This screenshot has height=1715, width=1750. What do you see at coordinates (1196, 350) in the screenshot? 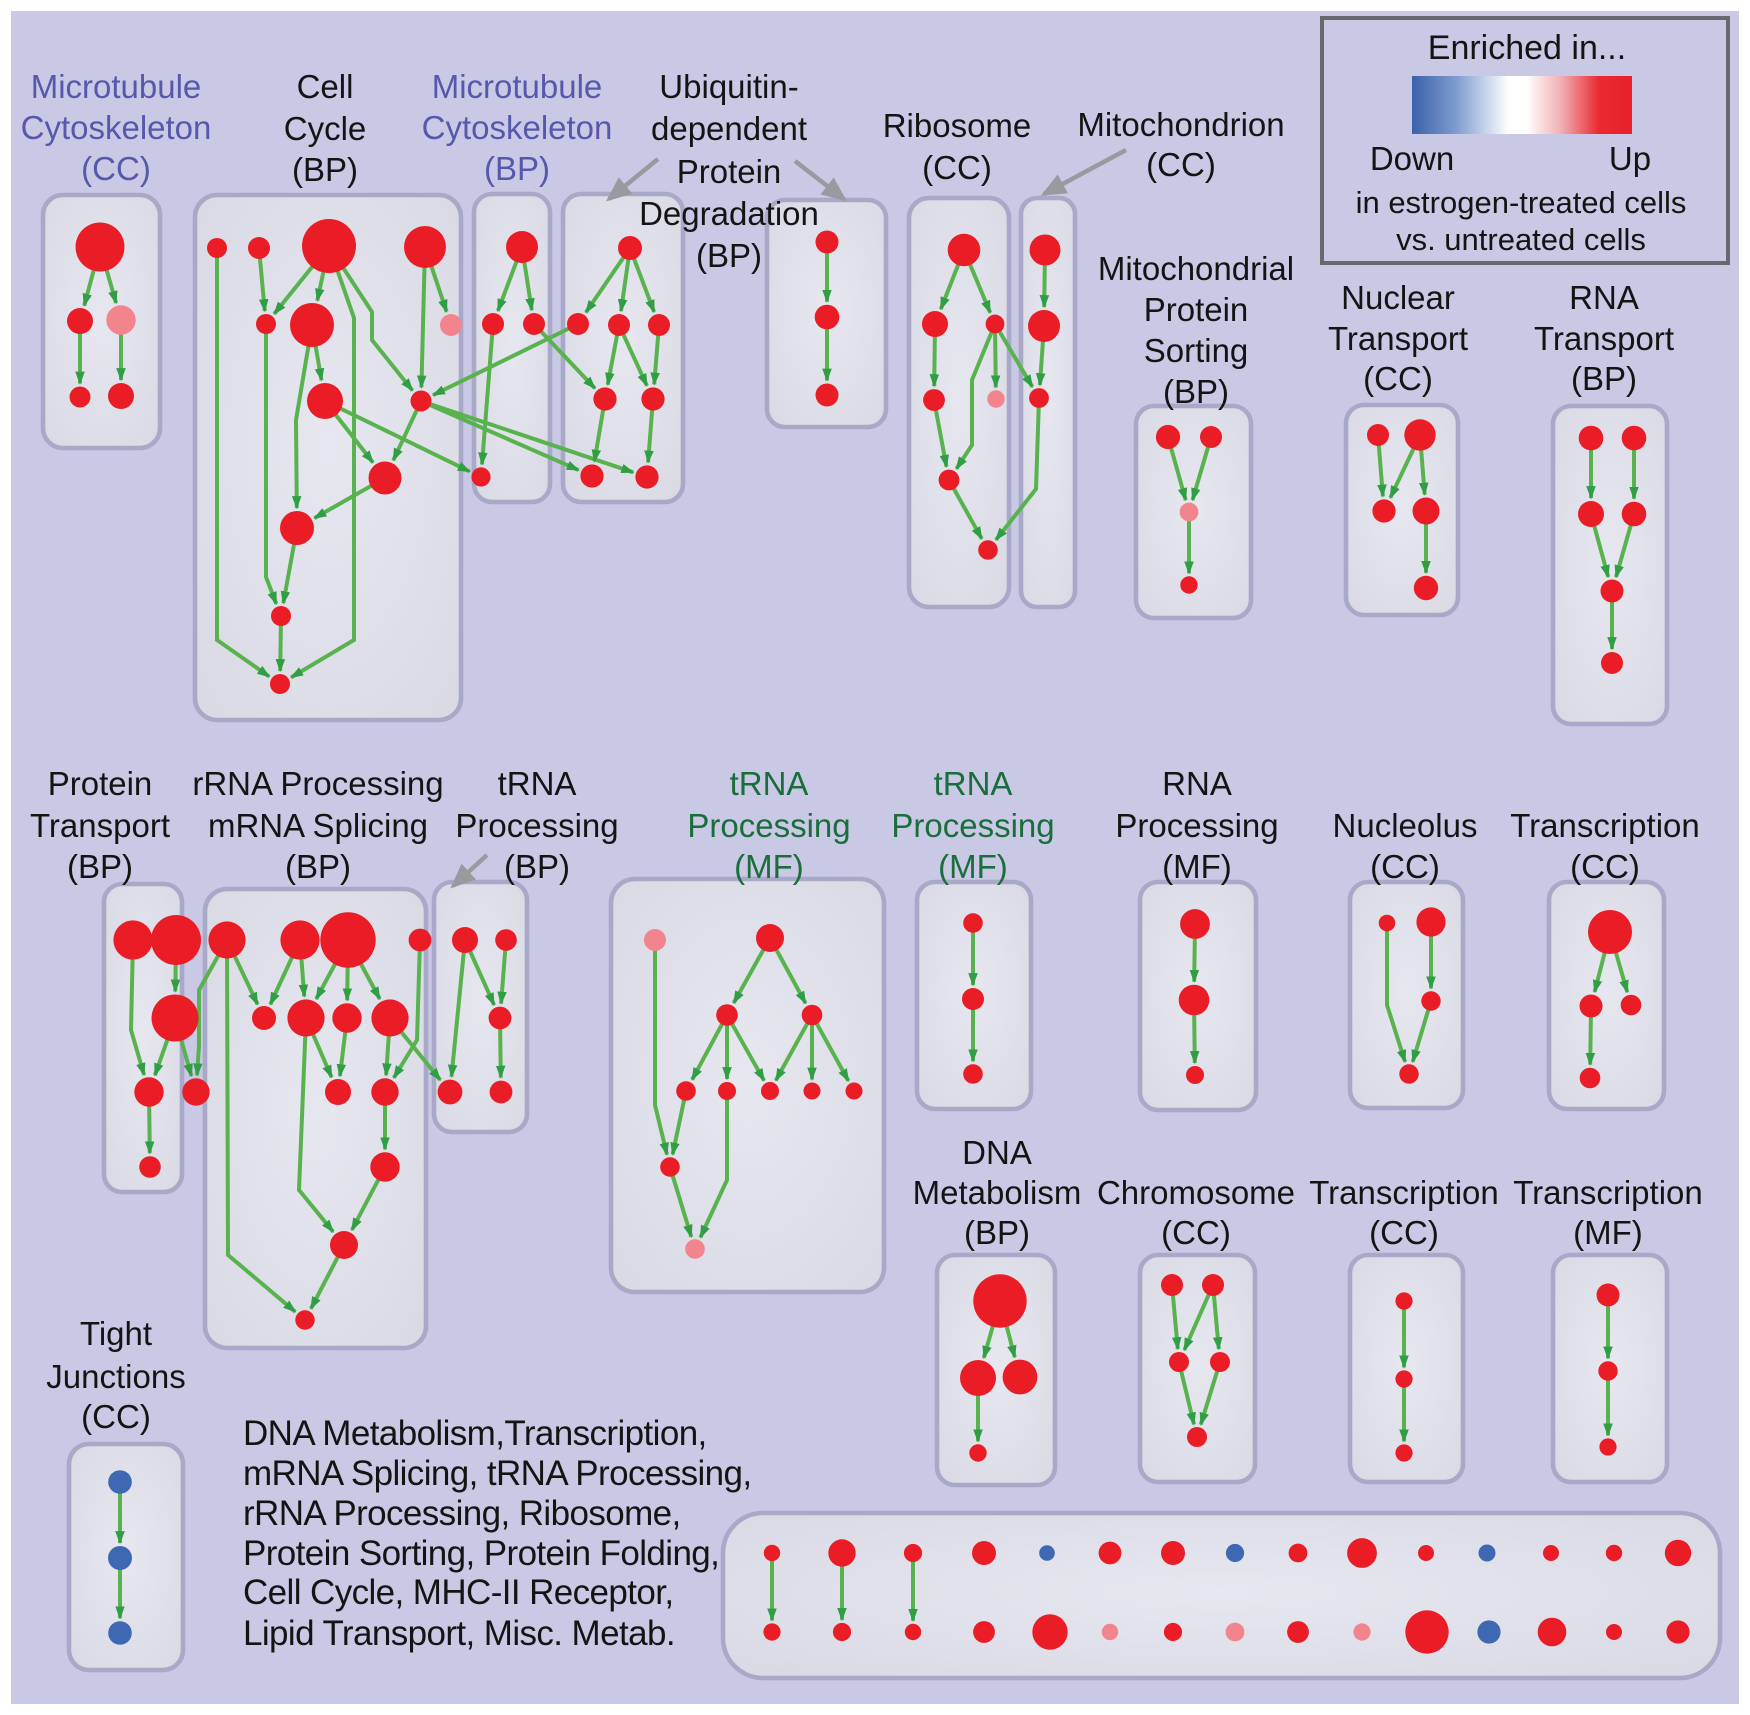
I see `svg-text: Sorting` at bounding box center [1196, 350].